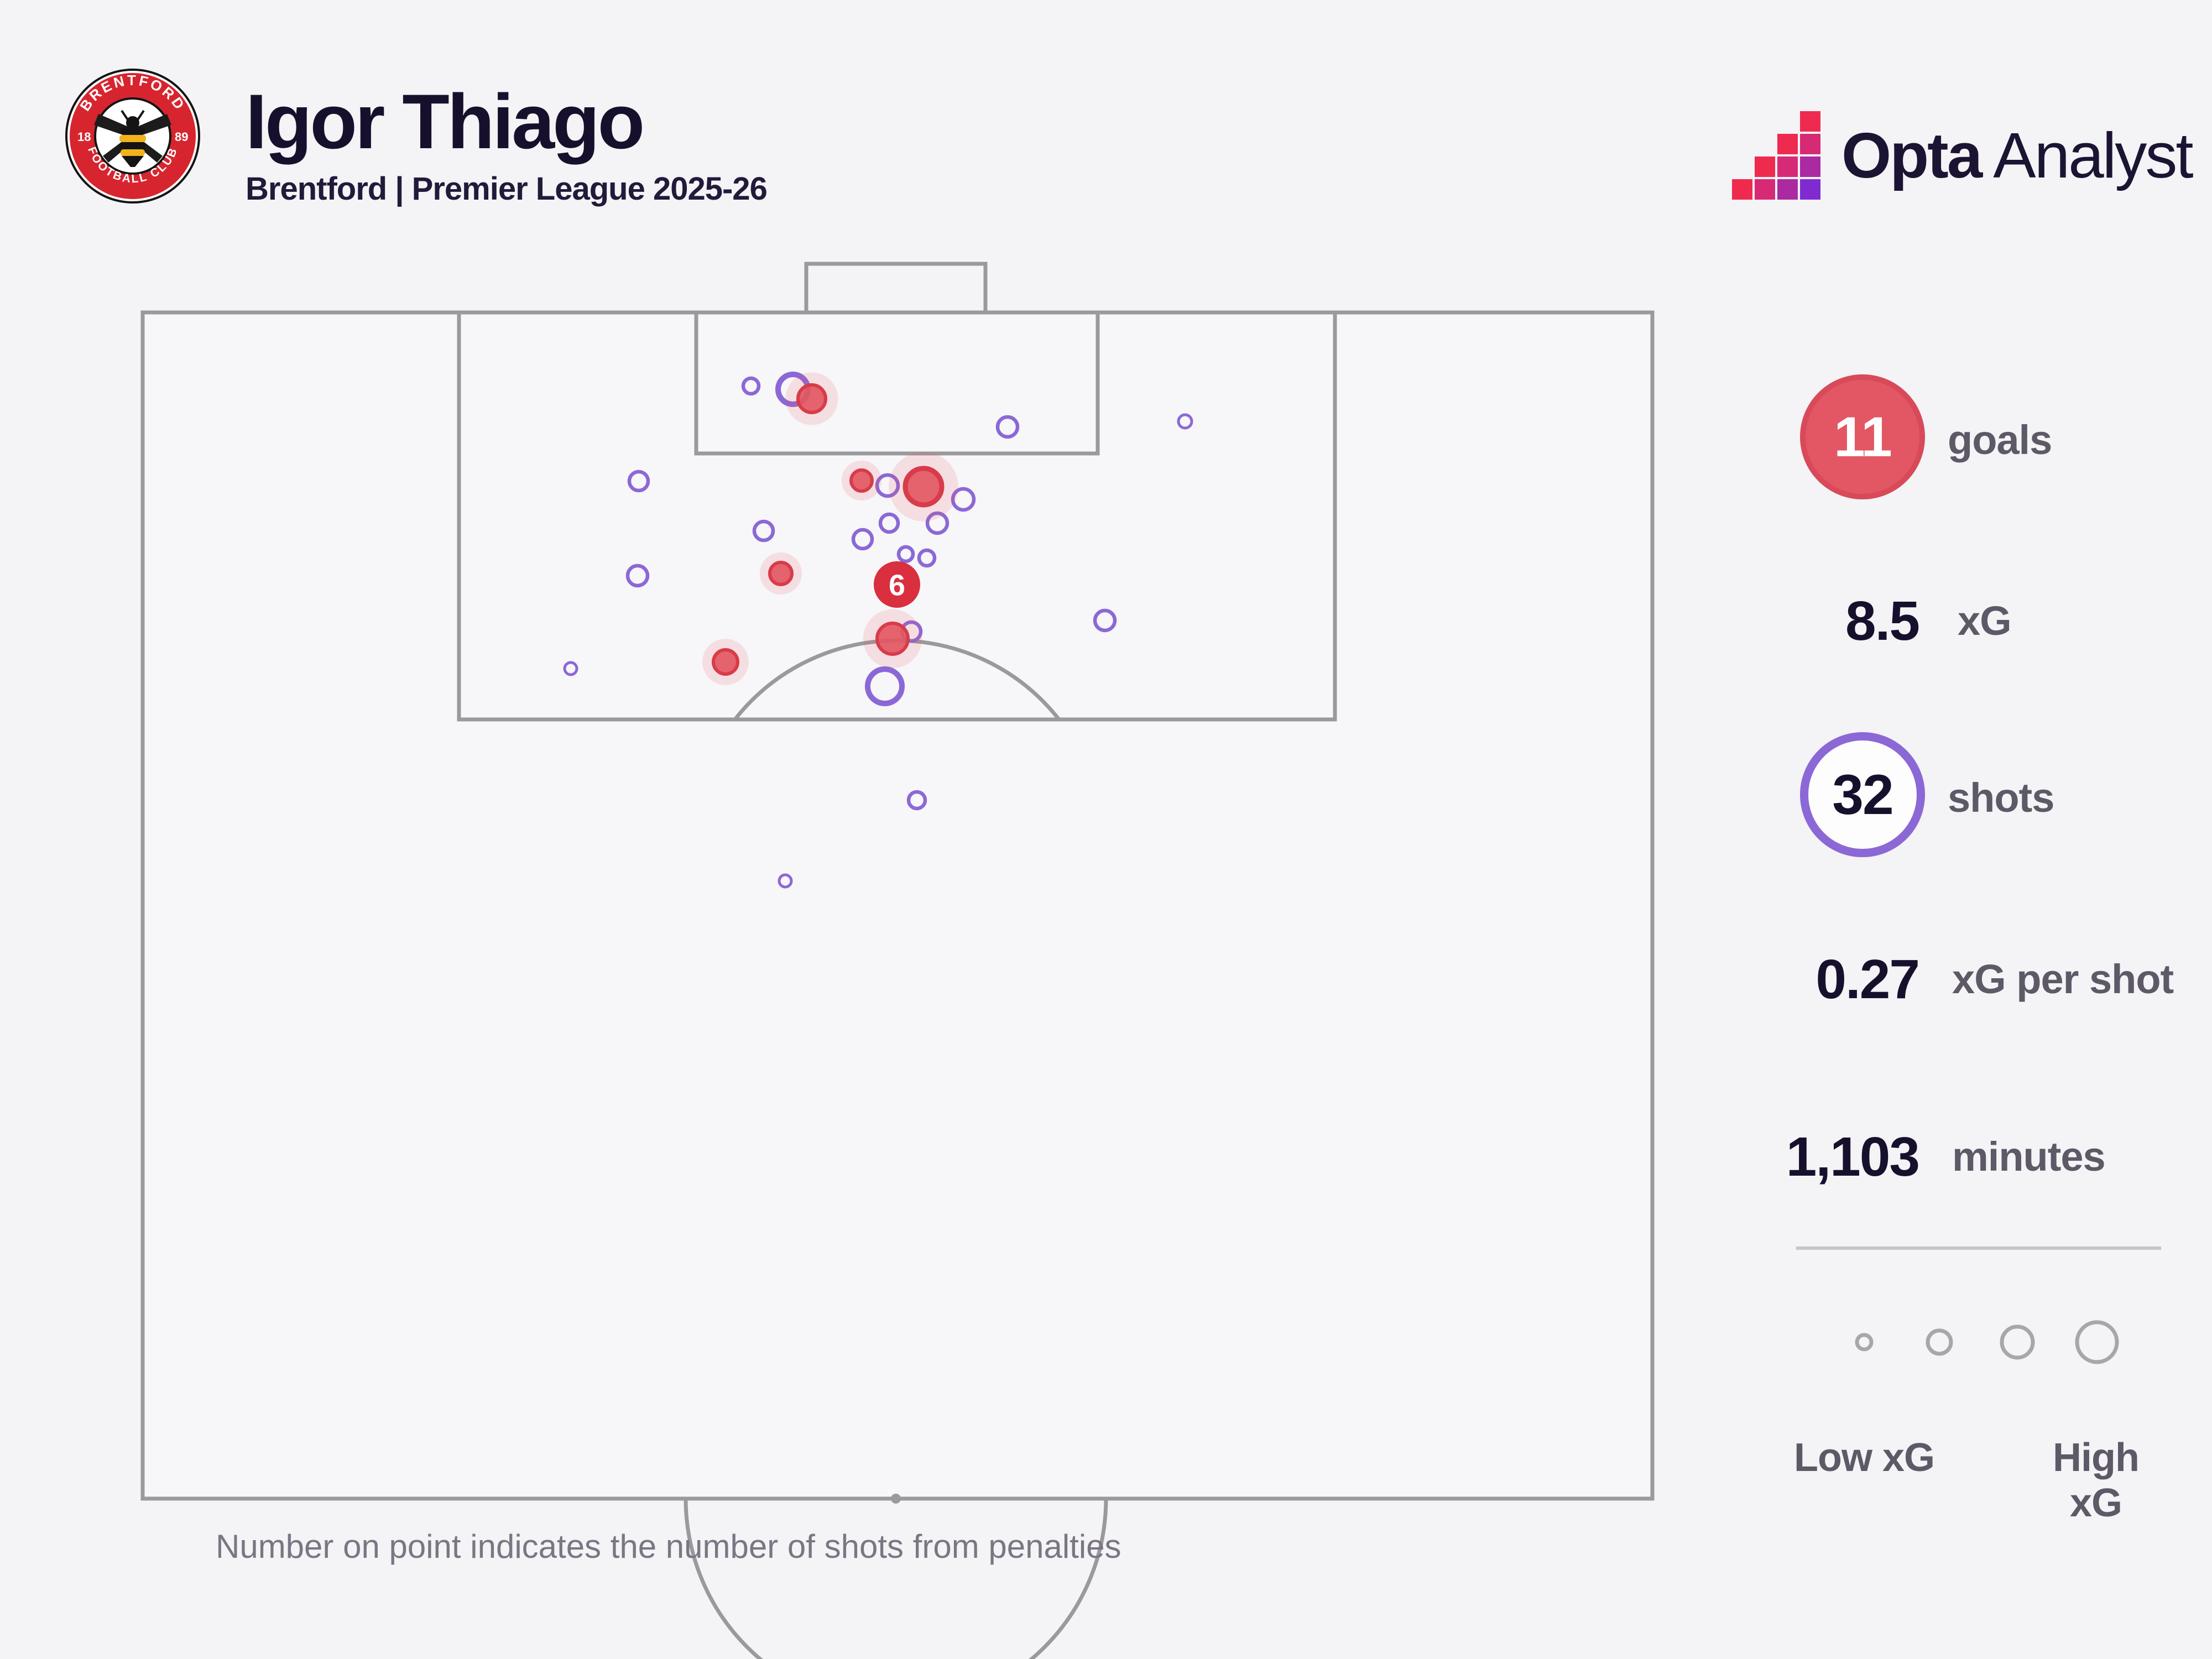 Image resolution: width=2212 pixels, height=1659 pixels. I want to click on goal-frame, so click(896, 288).